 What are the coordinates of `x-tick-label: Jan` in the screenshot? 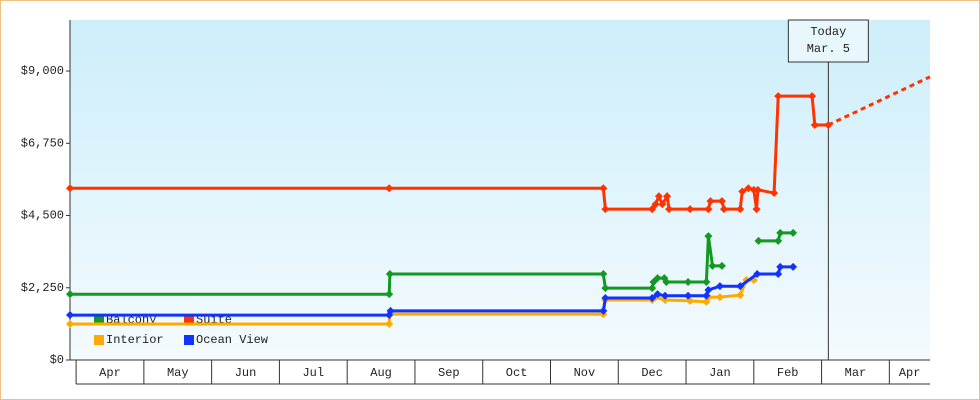 It's located at (720, 373).